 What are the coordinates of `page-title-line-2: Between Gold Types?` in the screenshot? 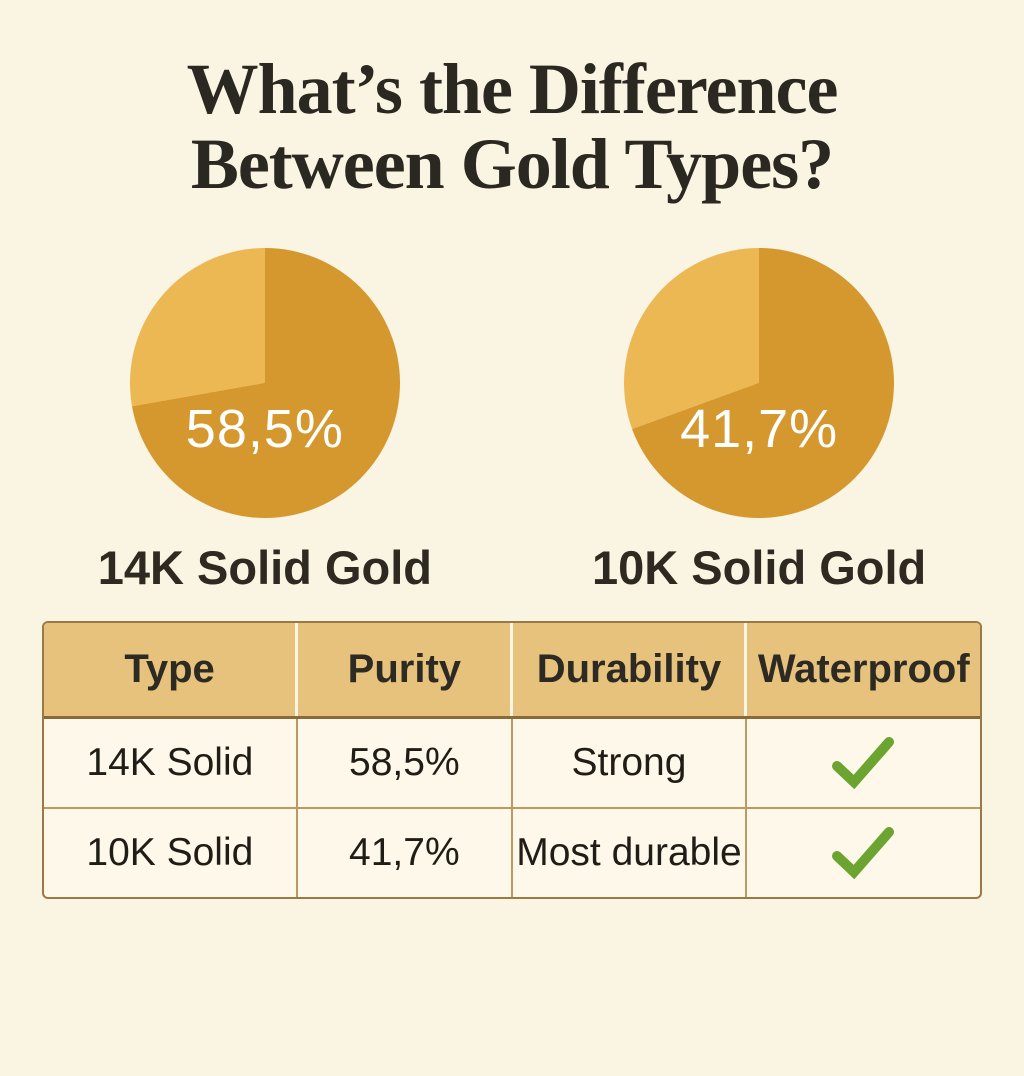 It's located at (512, 163).